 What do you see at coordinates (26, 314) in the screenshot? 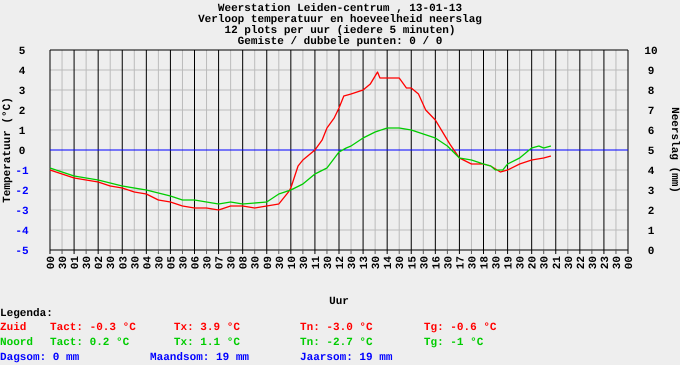
I see `text: Legenda:` at bounding box center [26, 314].